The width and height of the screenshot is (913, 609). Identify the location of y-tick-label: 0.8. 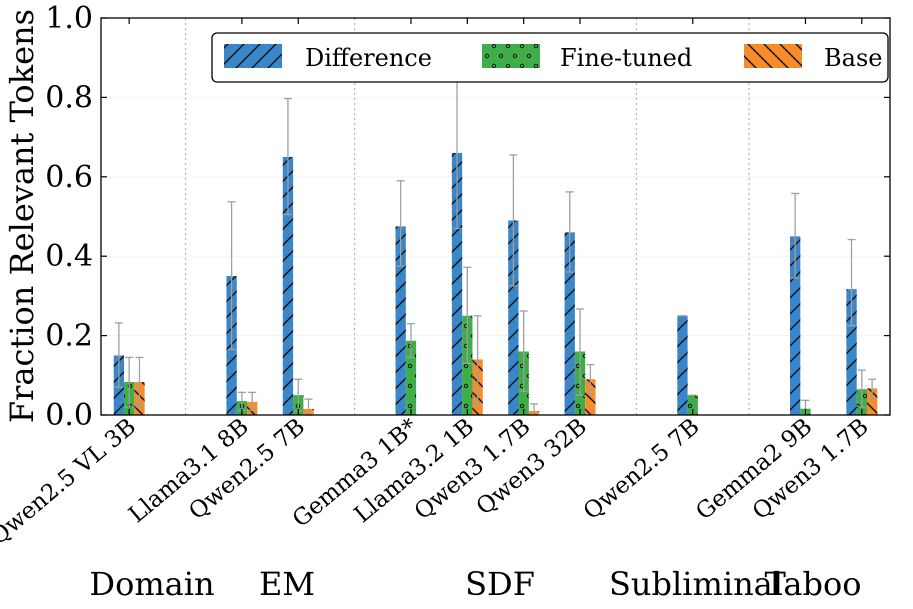
(69, 97).